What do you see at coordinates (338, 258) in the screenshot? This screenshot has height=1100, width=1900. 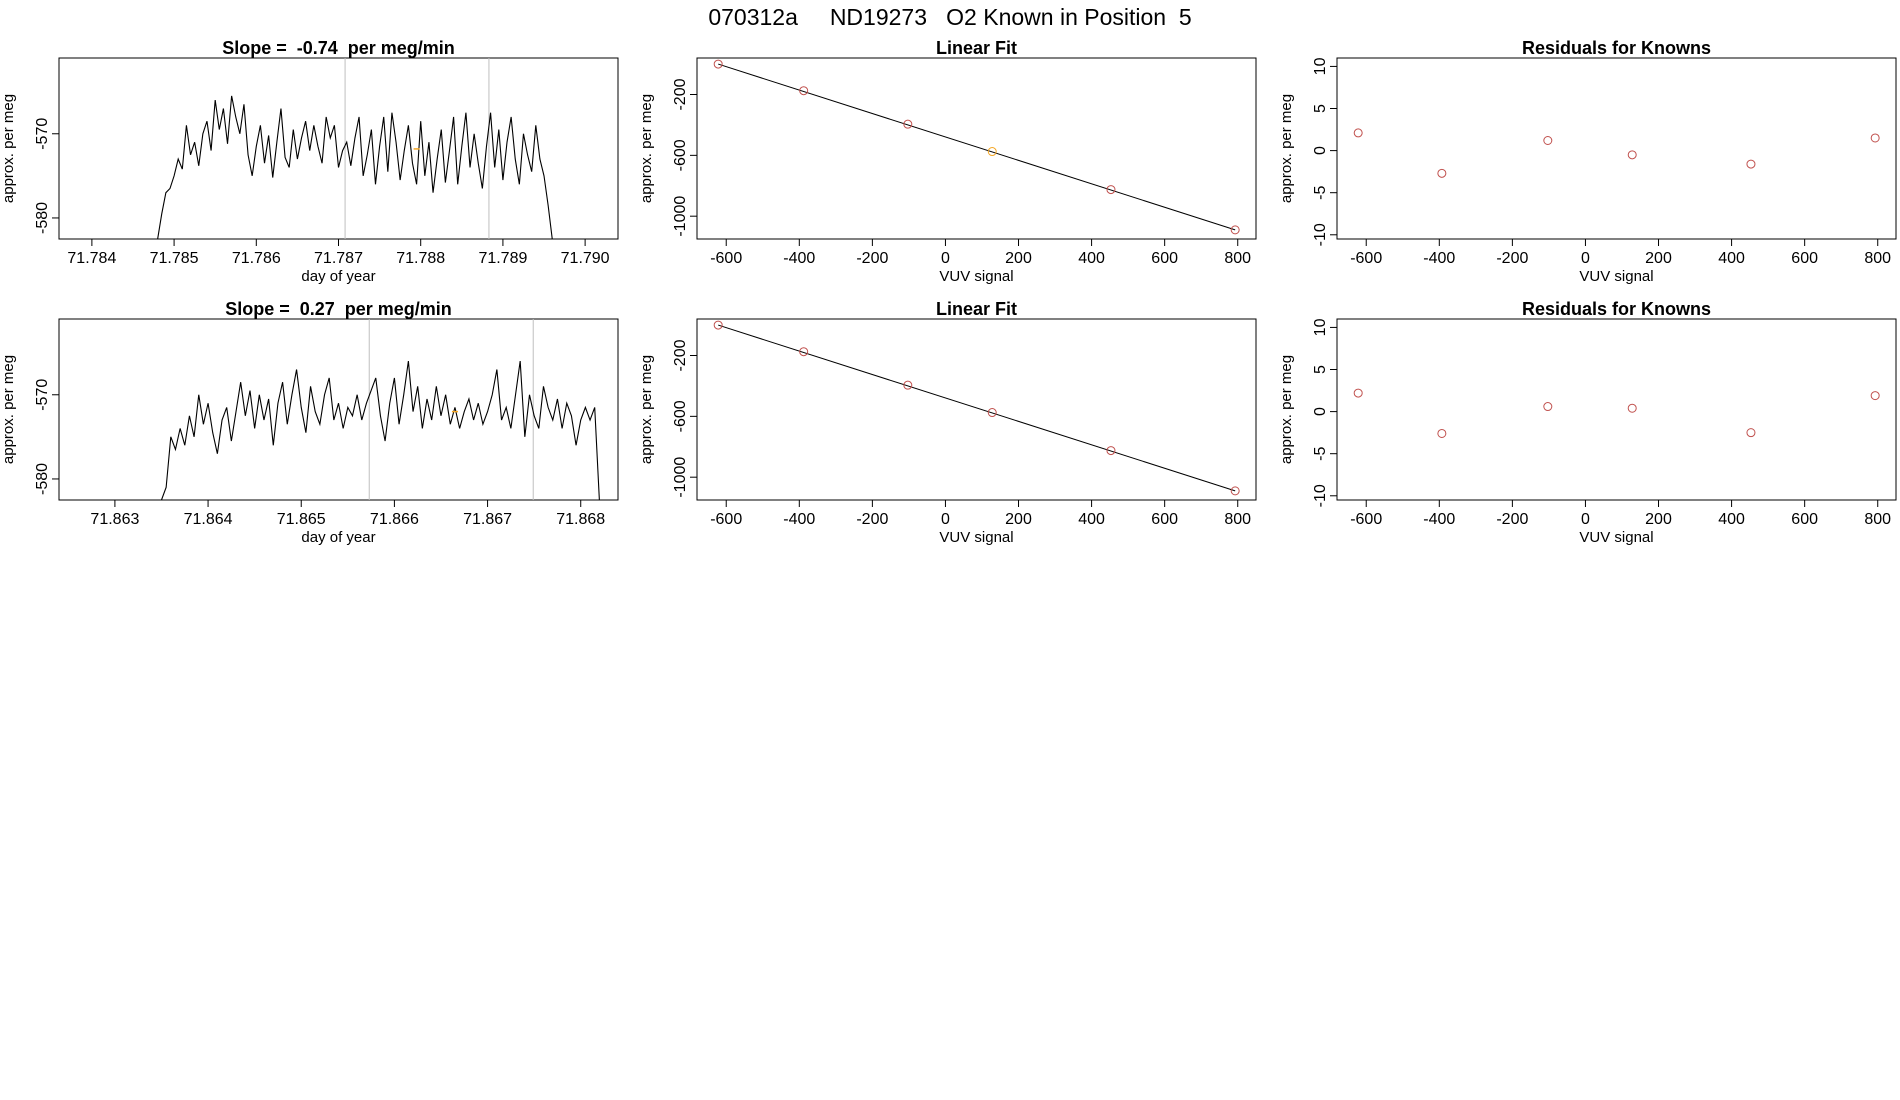 I see `x-tick-label: 71.787` at bounding box center [338, 258].